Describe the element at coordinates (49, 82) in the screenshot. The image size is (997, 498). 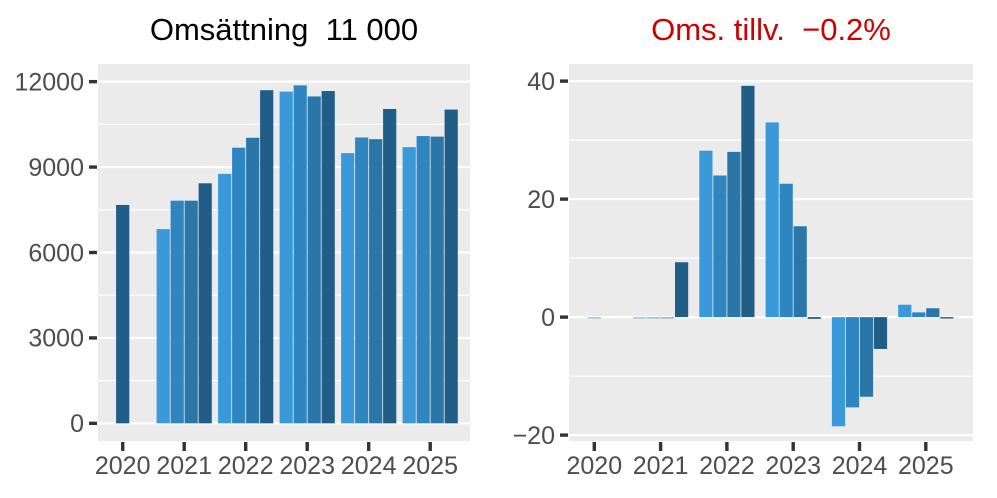
I see `y-tick-label: 12000` at that location.